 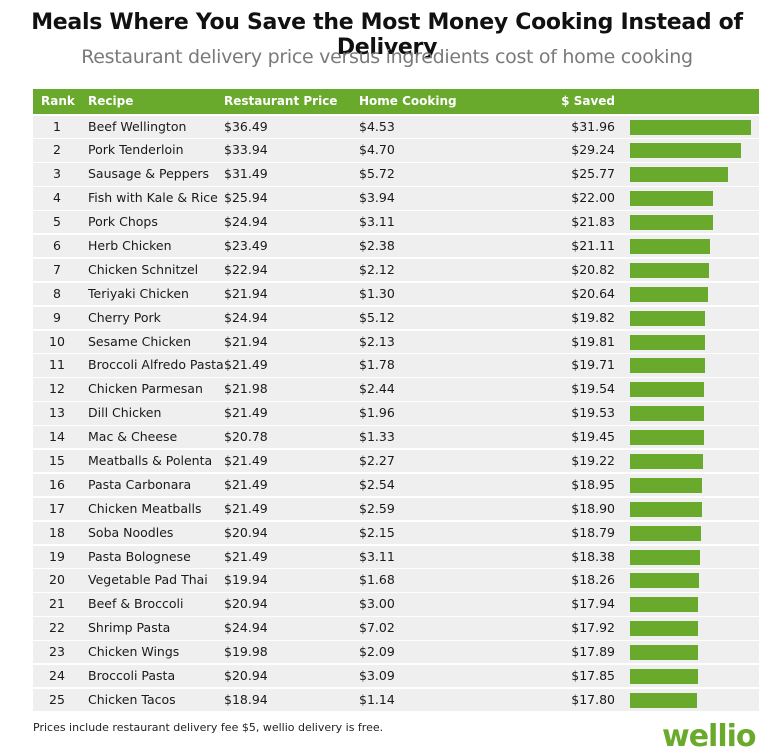 I want to click on recipe-cell: Fish with Kale & Rice, so click(x=153, y=198).